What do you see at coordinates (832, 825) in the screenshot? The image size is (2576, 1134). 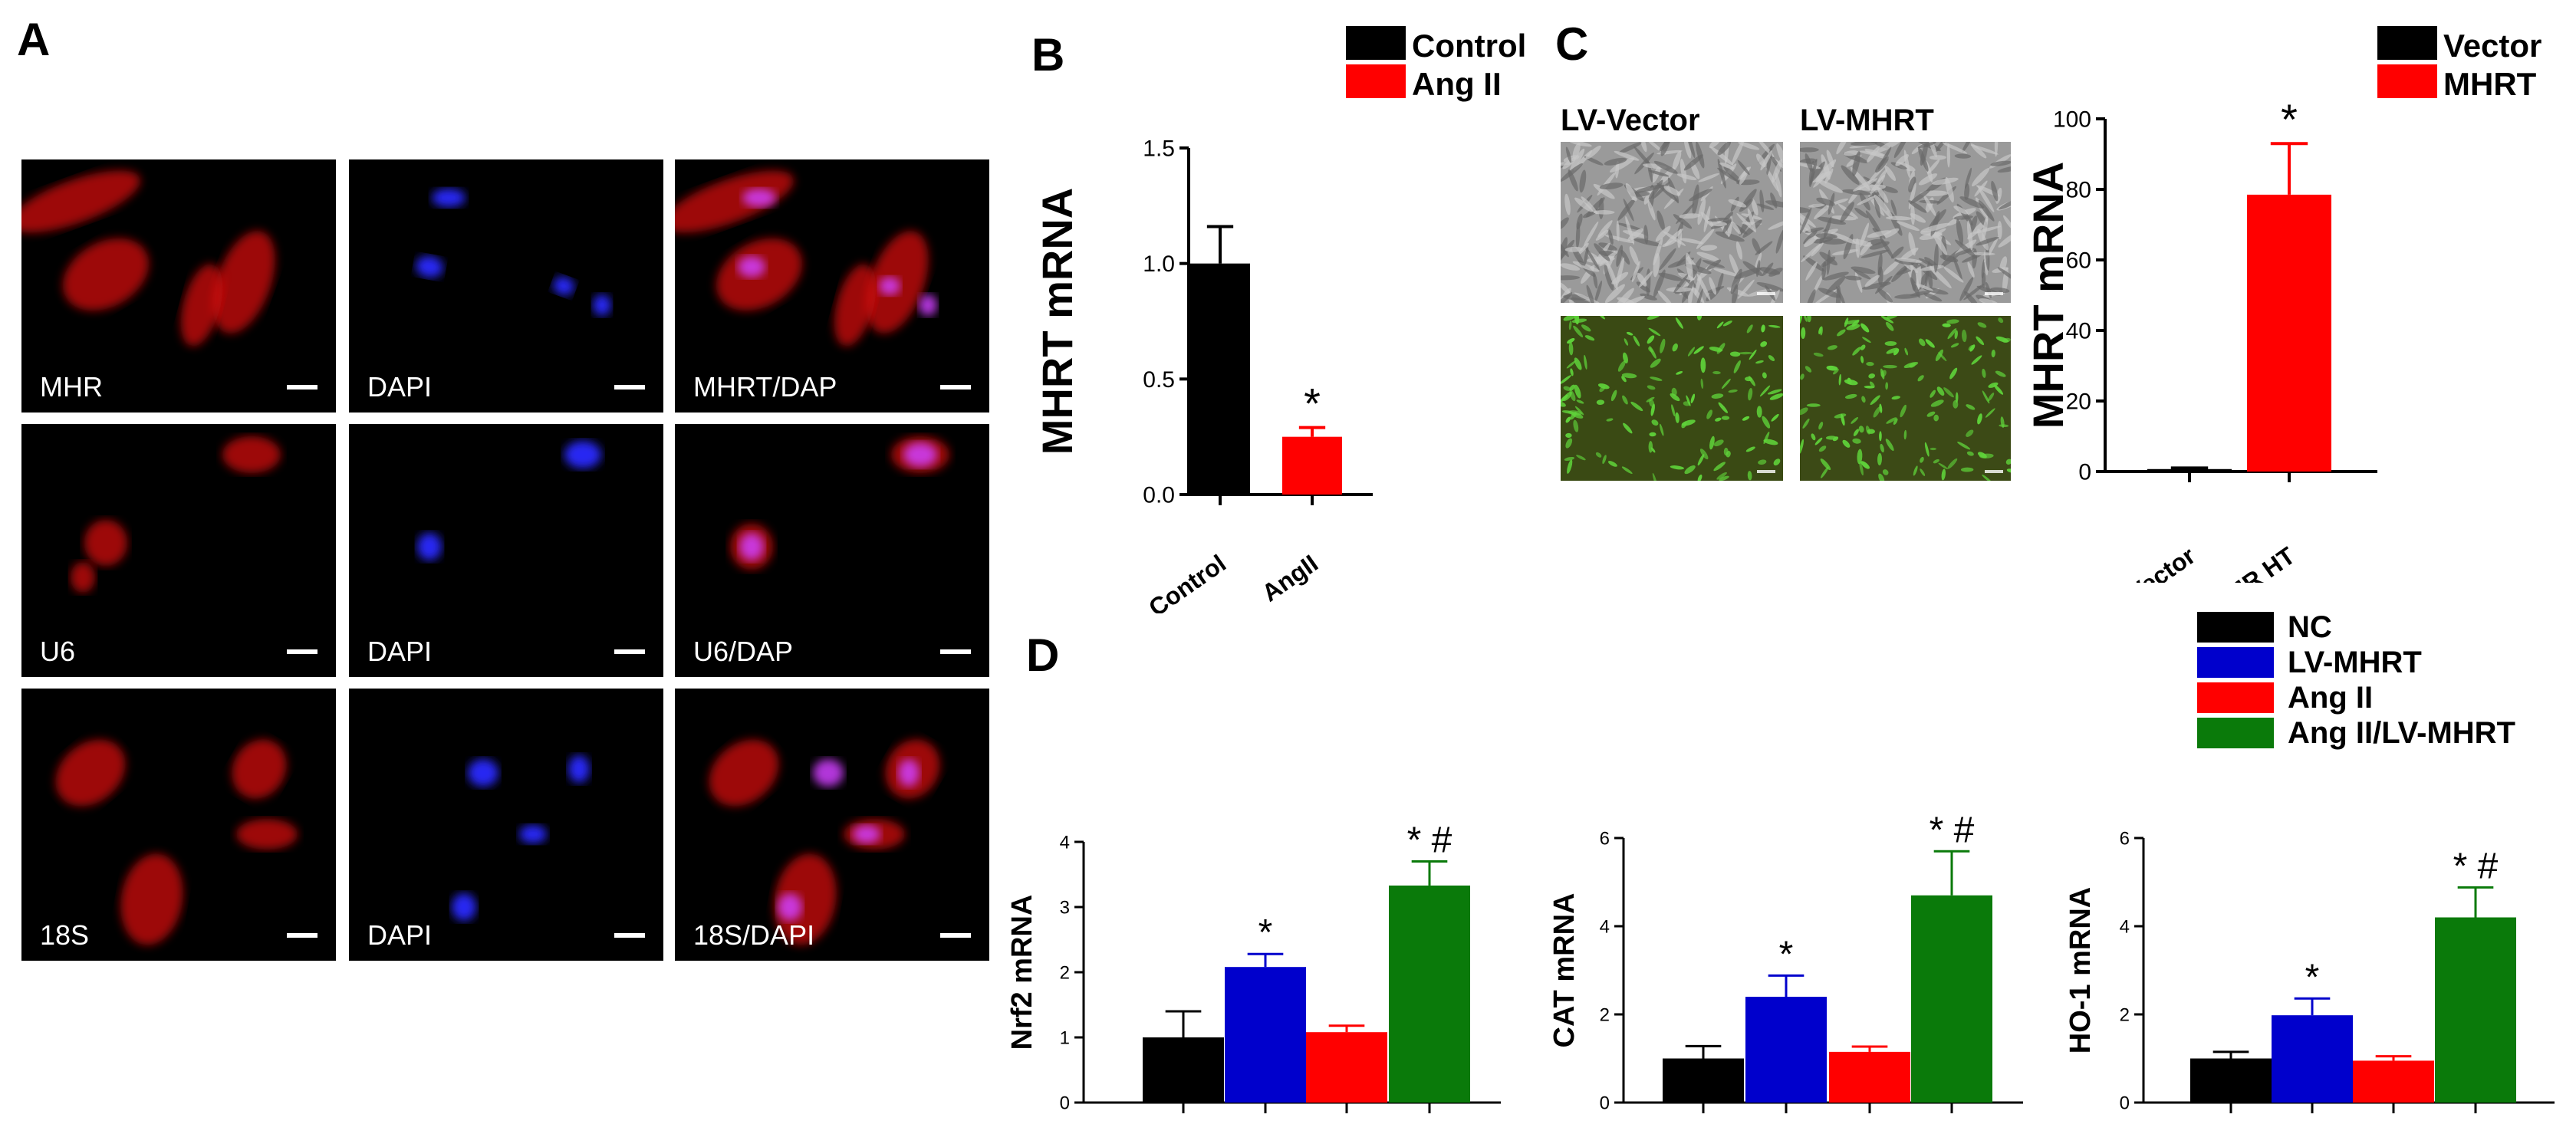 I see `micrograph-tile: 18S/DAPI` at bounding box center [832, 825].